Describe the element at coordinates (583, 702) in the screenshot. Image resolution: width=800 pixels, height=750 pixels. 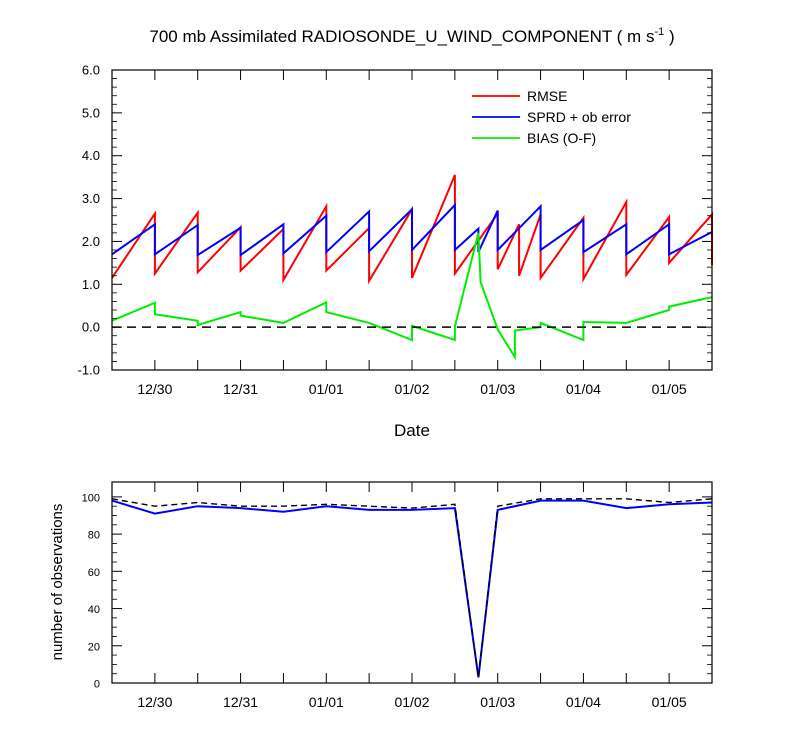
I see `bottom-x-tick-label: 01/04` at that location.